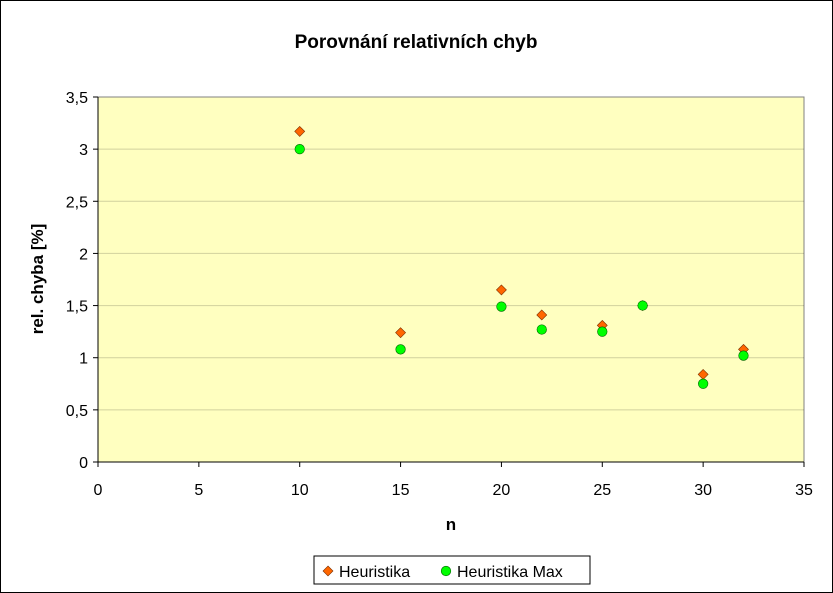 This screenshot has height=593, width=833. I want to click on y-tick-label: 0, so click(83, 463).